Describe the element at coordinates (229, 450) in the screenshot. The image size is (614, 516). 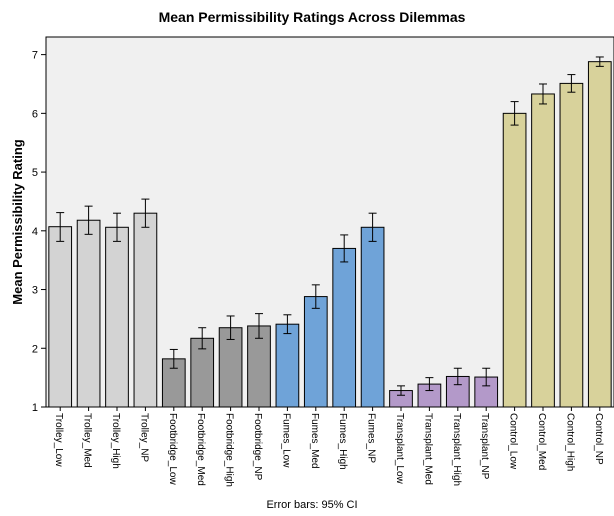
I see `x-tick-label: Footbridge_High` at that location.